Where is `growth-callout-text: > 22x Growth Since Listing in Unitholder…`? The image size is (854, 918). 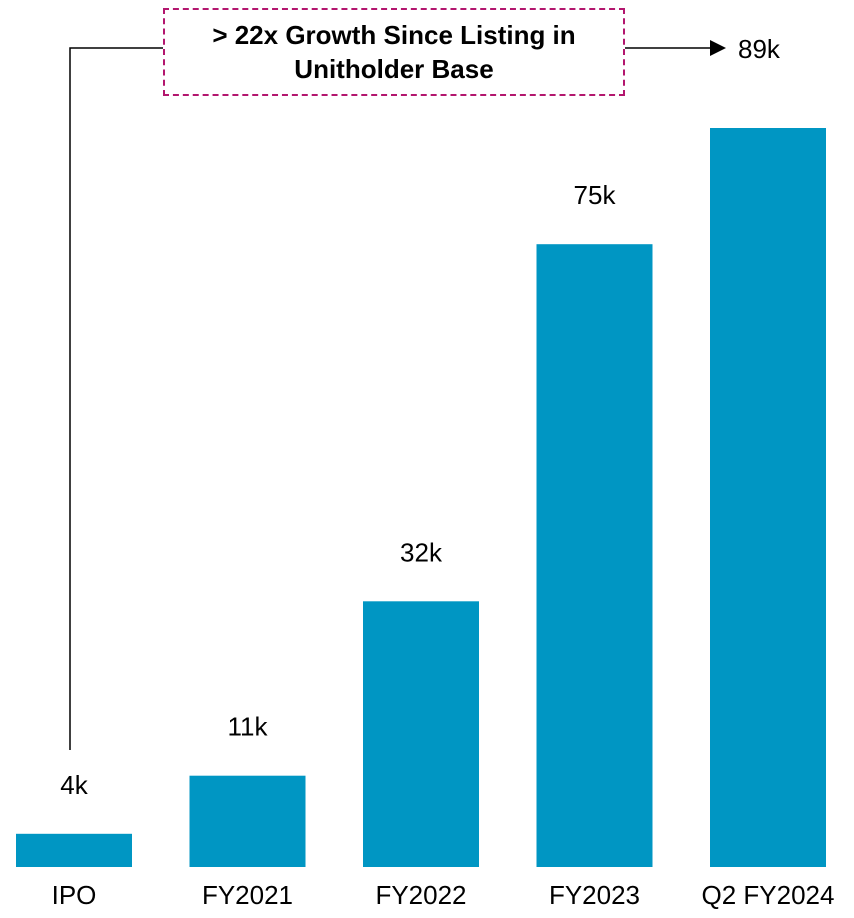 growth-callout-text: > 22x Growth Since Listing in Unitholder… is located at coordinates (394, 52).